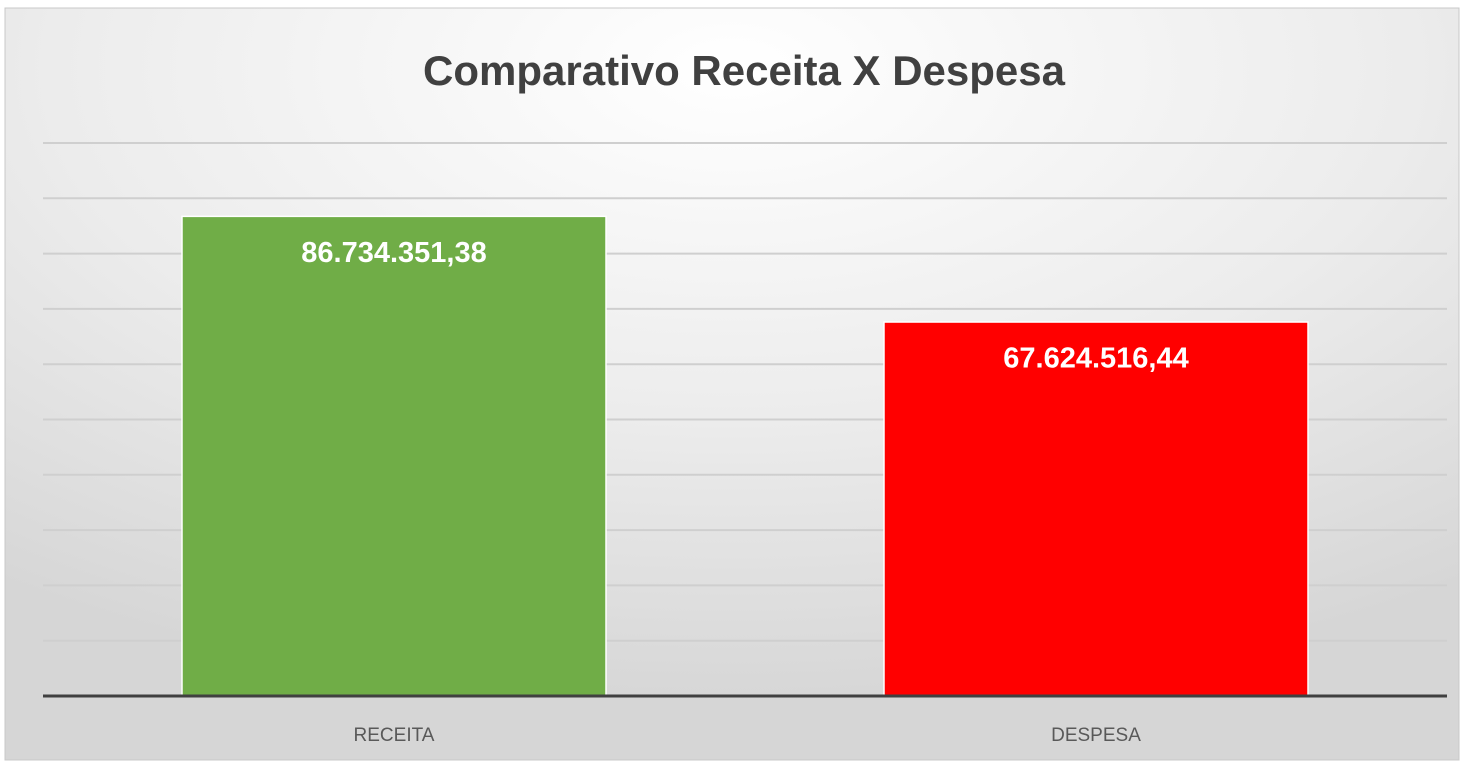 This screenshot has height=765, width=1464. Describe the element at coordinates (394, 735) in the screenshot. I see `x-tick-label: RECEITA` at that location.